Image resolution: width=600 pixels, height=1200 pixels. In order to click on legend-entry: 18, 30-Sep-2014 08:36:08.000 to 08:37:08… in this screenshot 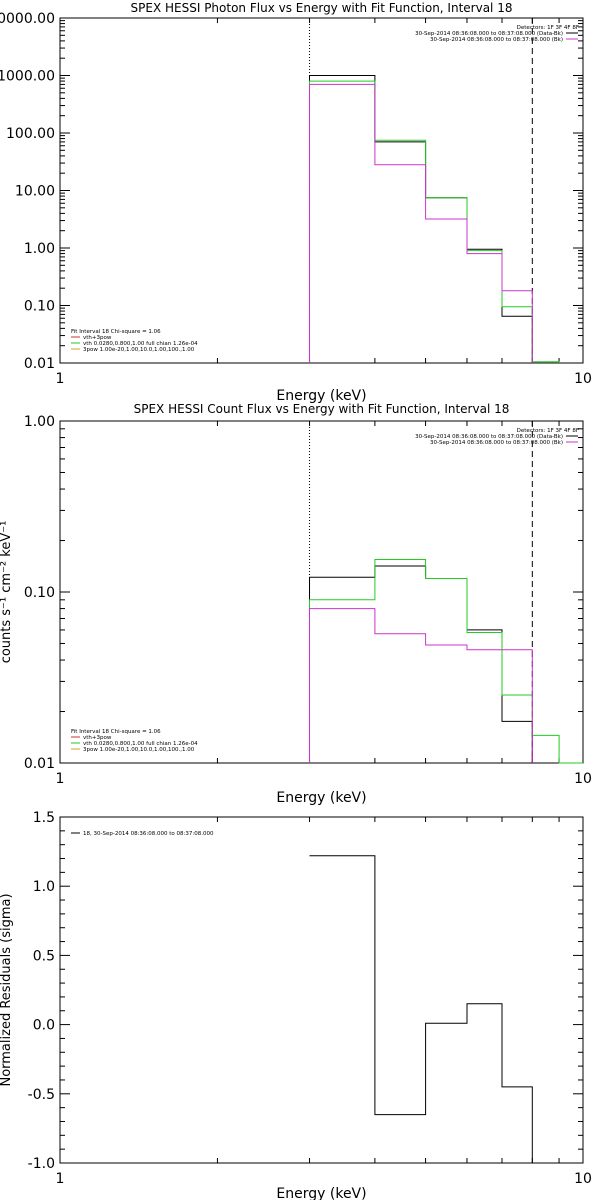, I will do `click(148, 834)`.